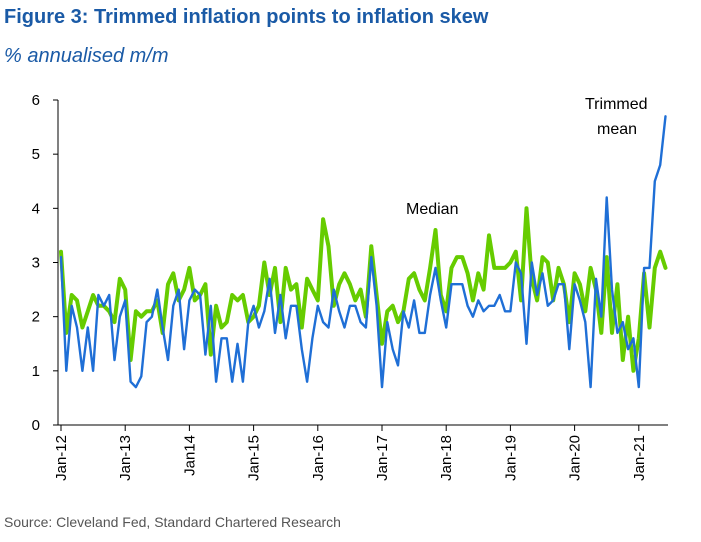  I want to click on y-tick-label: 0, so click(36, 425).